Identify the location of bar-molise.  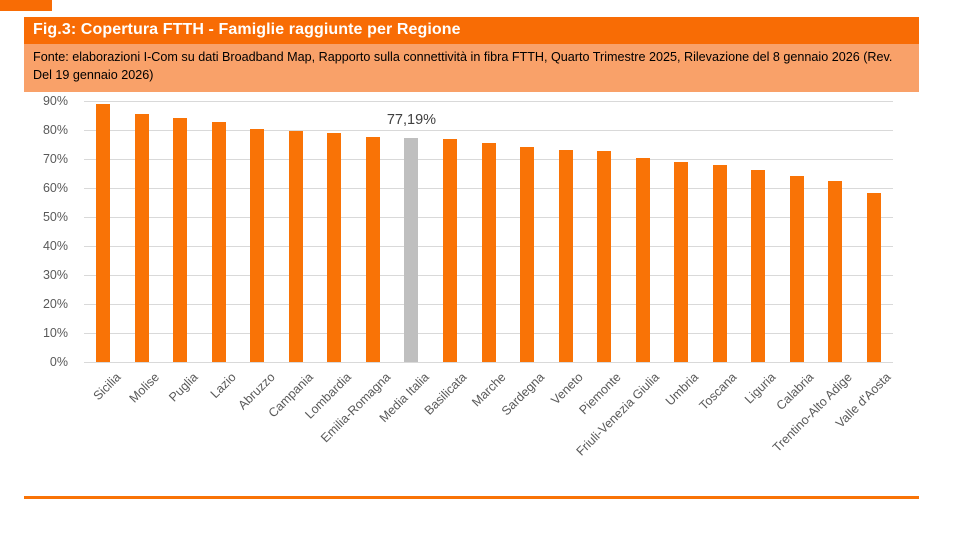
(141, 238).